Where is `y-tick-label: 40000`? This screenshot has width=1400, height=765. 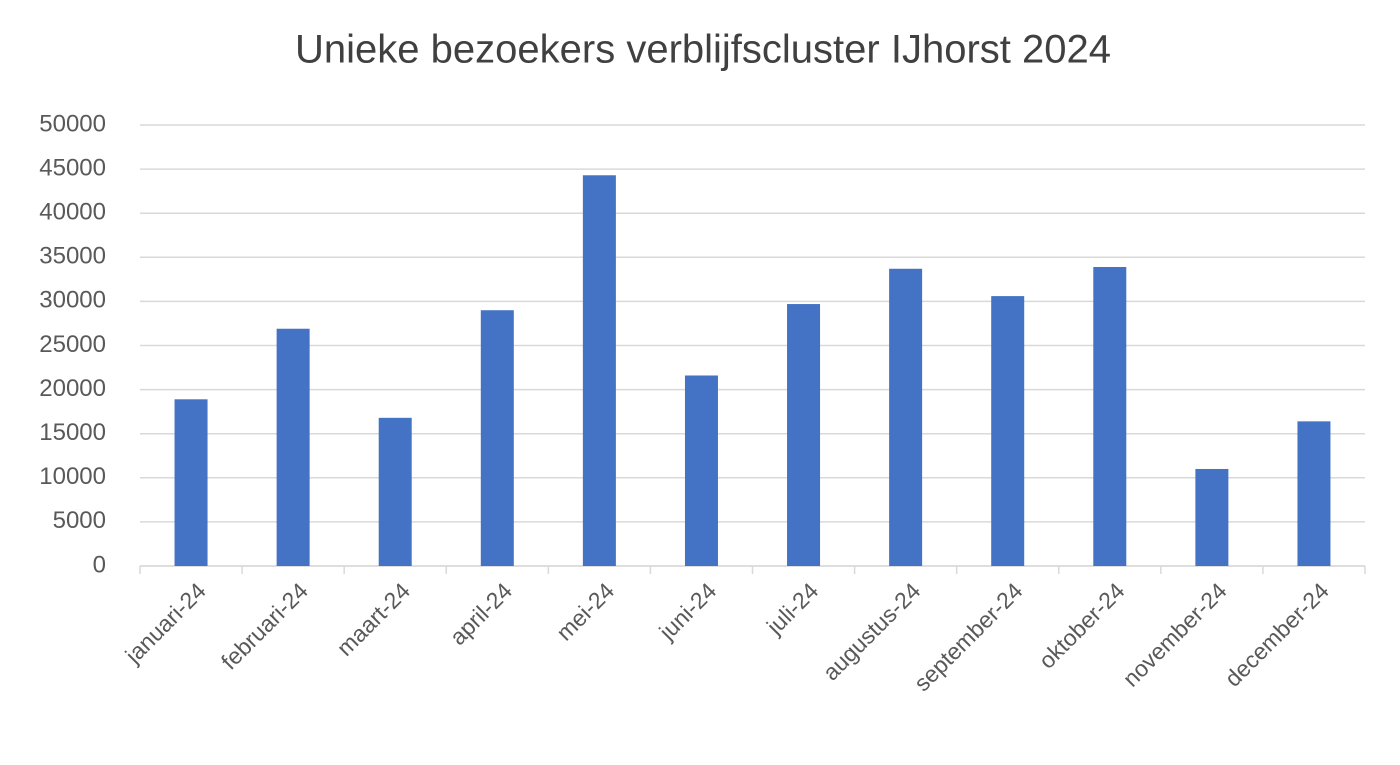 y-tick-label: 40000 is located at coordinates (72, 212).